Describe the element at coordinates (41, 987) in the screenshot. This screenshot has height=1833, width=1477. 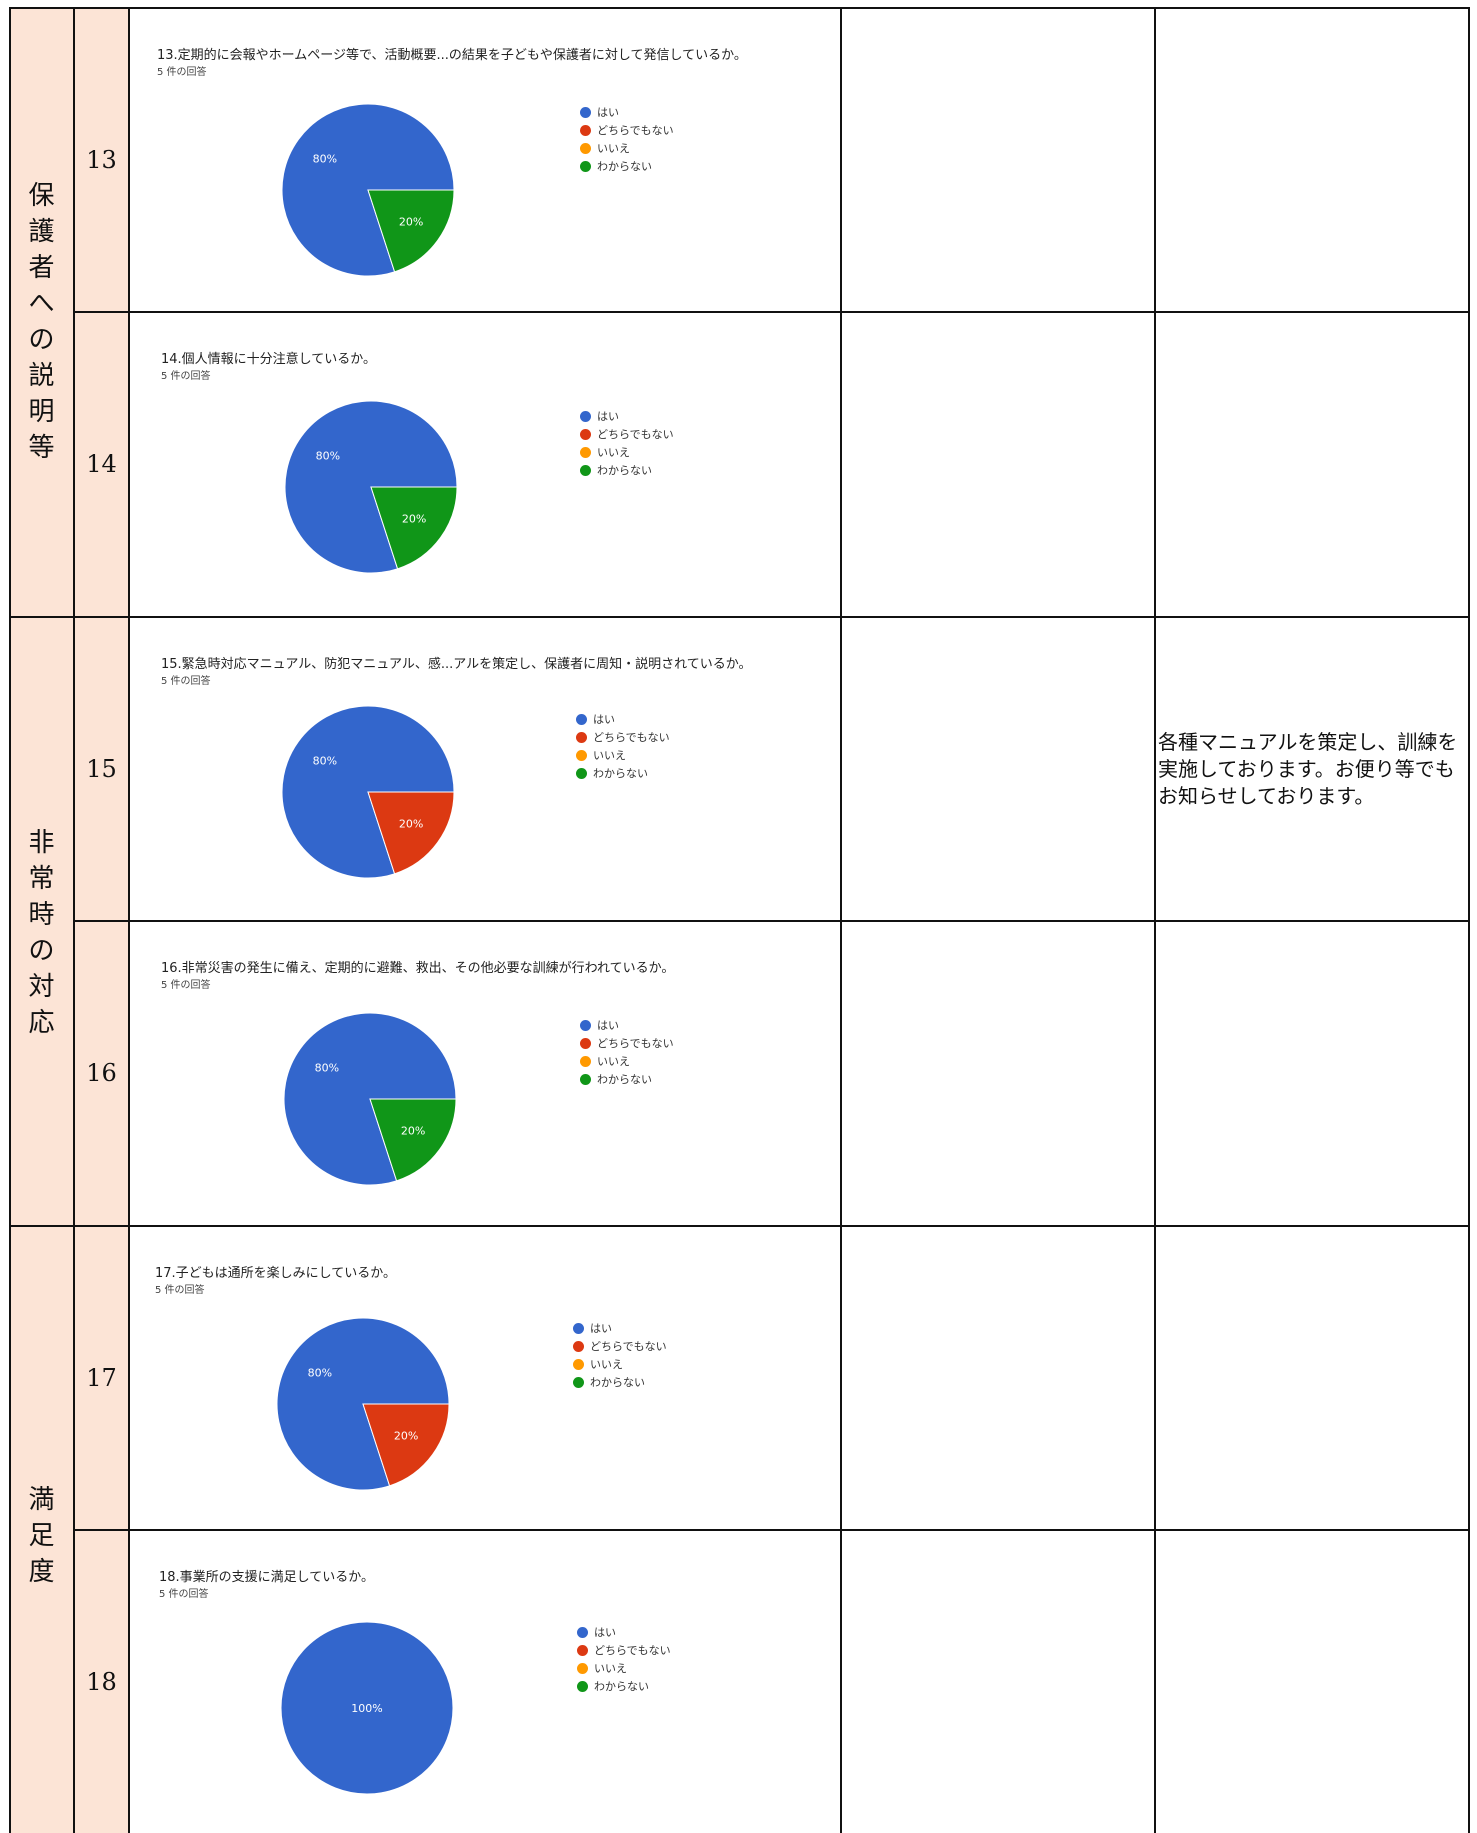
I see `category-char: 対` at that location.